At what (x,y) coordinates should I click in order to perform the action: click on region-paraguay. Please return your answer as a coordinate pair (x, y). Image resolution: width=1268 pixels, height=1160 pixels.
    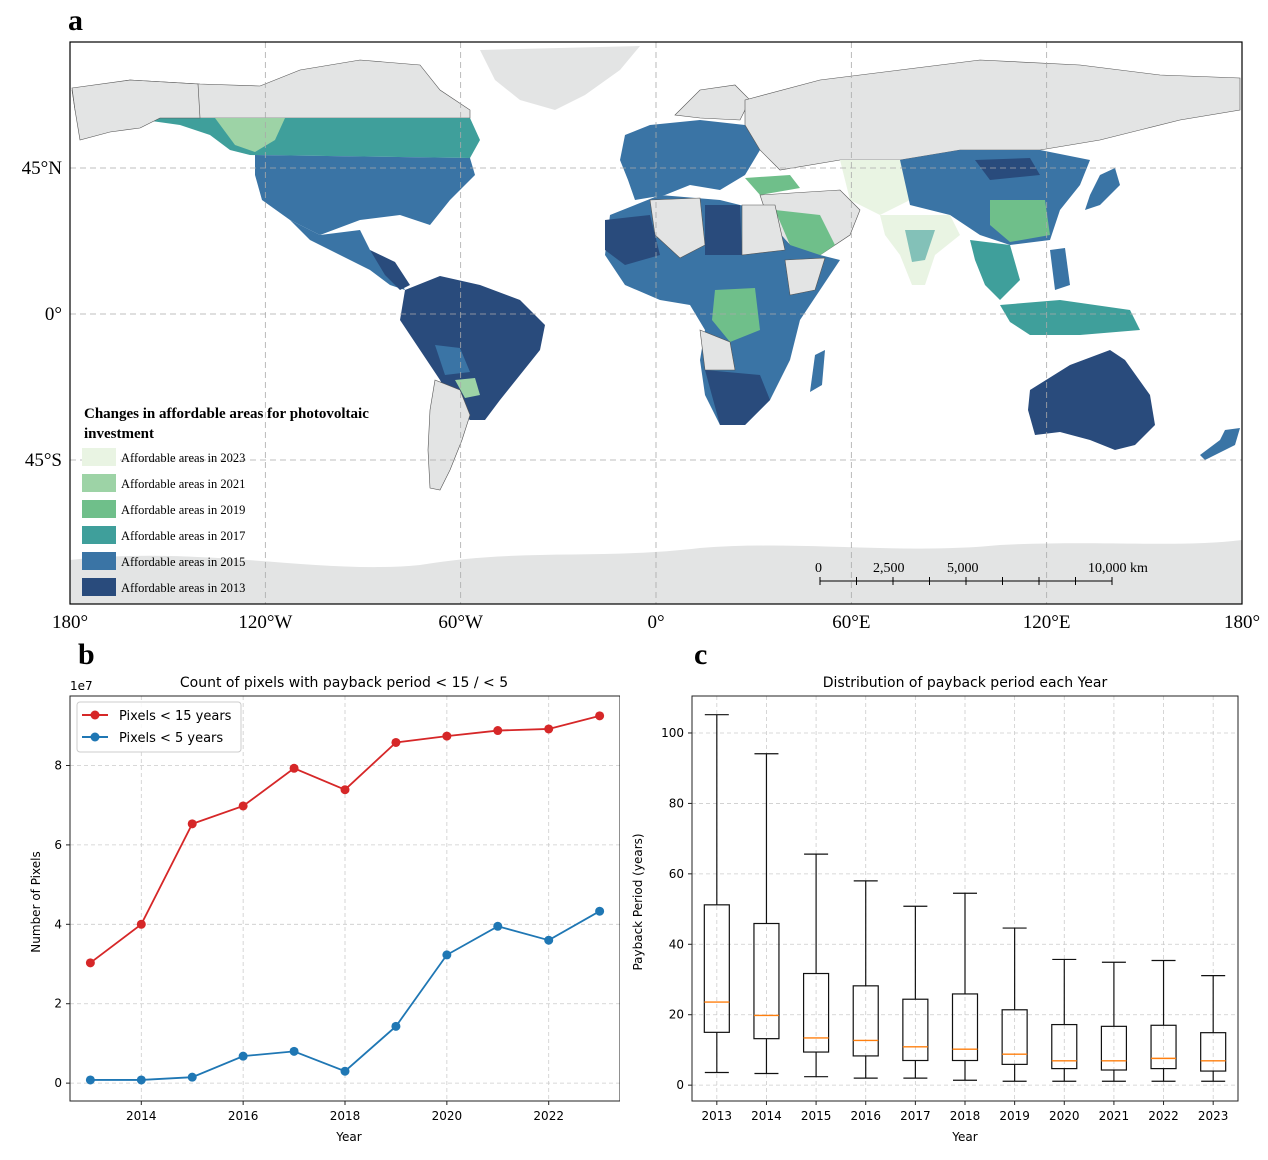
    Looking at the image, I should click on (467, 388).